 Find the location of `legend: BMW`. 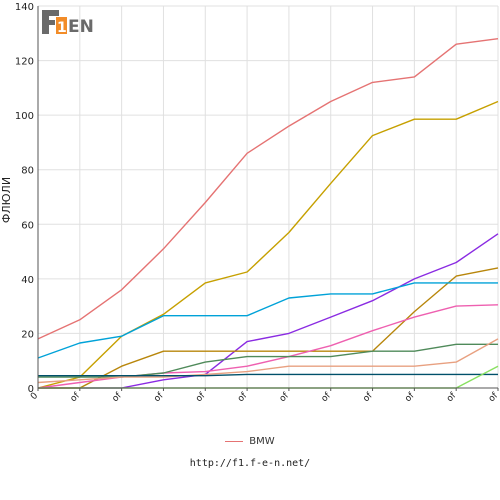

legend: BMW is located at coordinates (250, 441).